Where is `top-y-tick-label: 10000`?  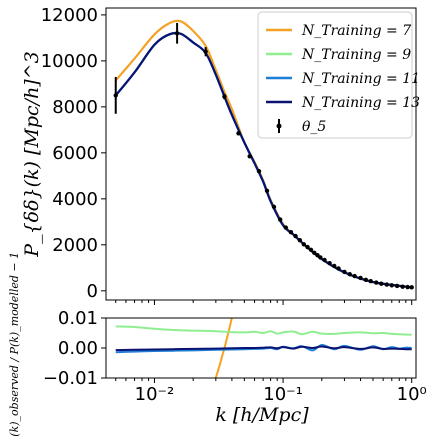 top-y-tick-label: 10000 is located at coordinates (69, 61).